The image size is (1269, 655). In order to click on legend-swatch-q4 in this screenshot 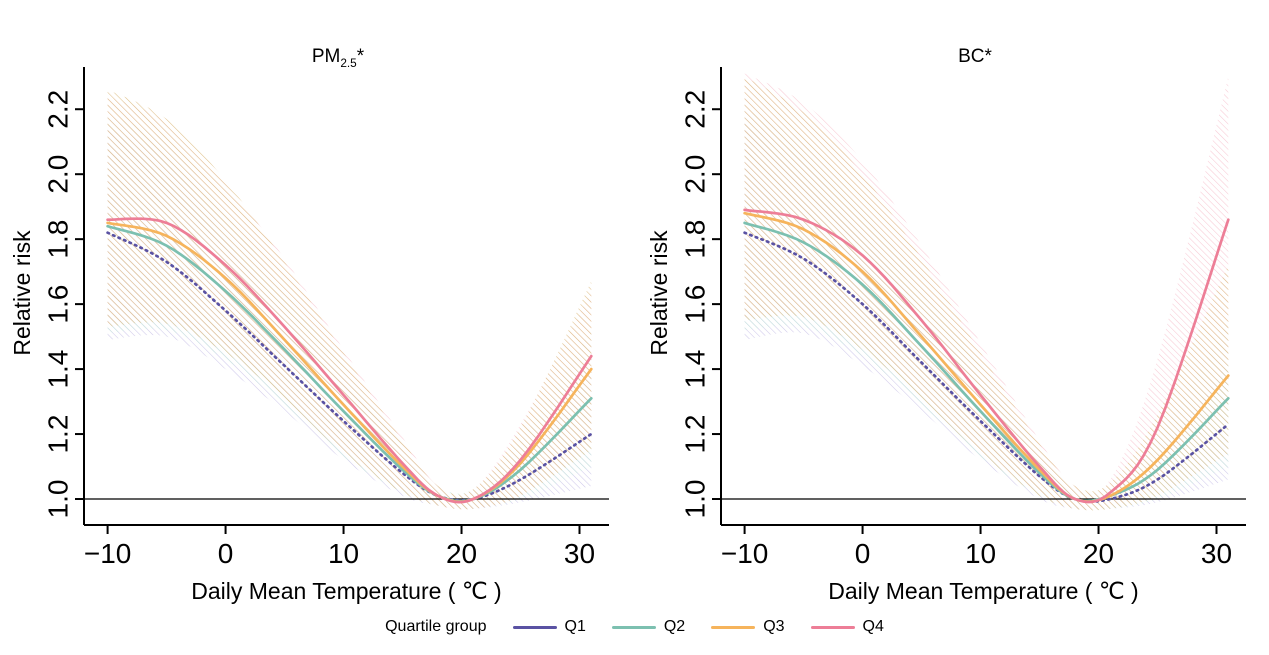, I will do `click(832, 627)`.